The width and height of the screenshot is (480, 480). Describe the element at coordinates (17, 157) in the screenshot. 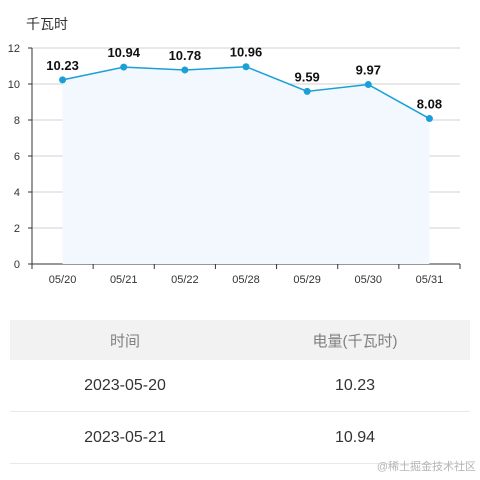

I see `y-tick-label: 6` at that location.